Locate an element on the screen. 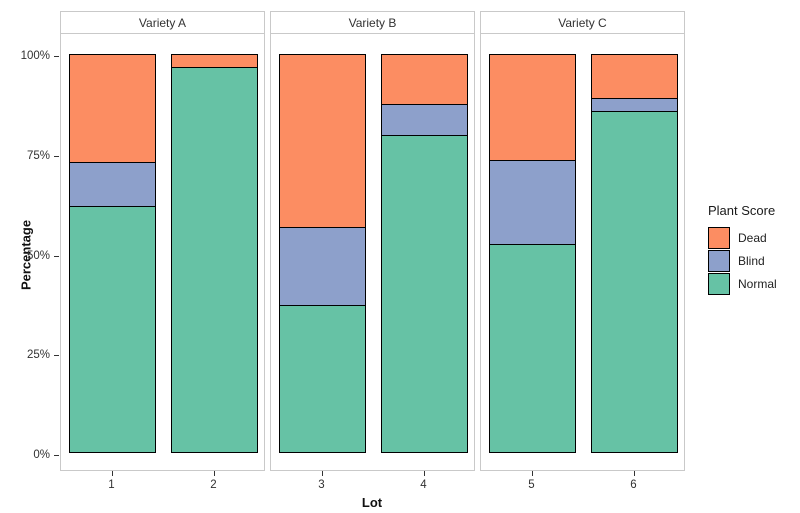 The image size is (800, 513). legend-item-label: Dead is located at coordinates (752, 238).